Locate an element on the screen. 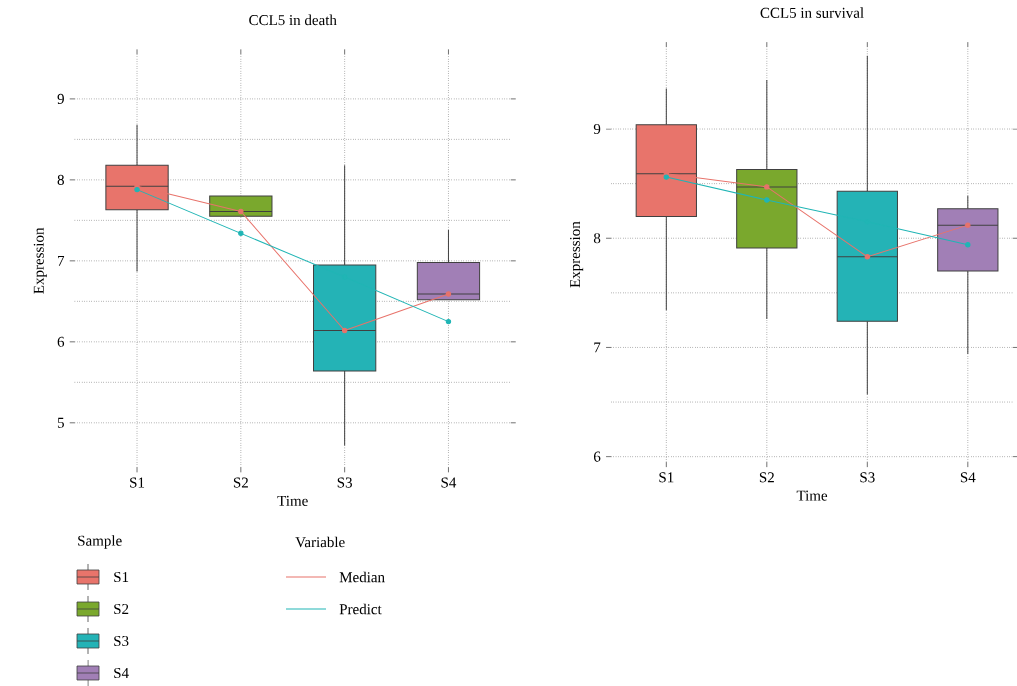  category-label: S4 is located at coordinates (121, 673).